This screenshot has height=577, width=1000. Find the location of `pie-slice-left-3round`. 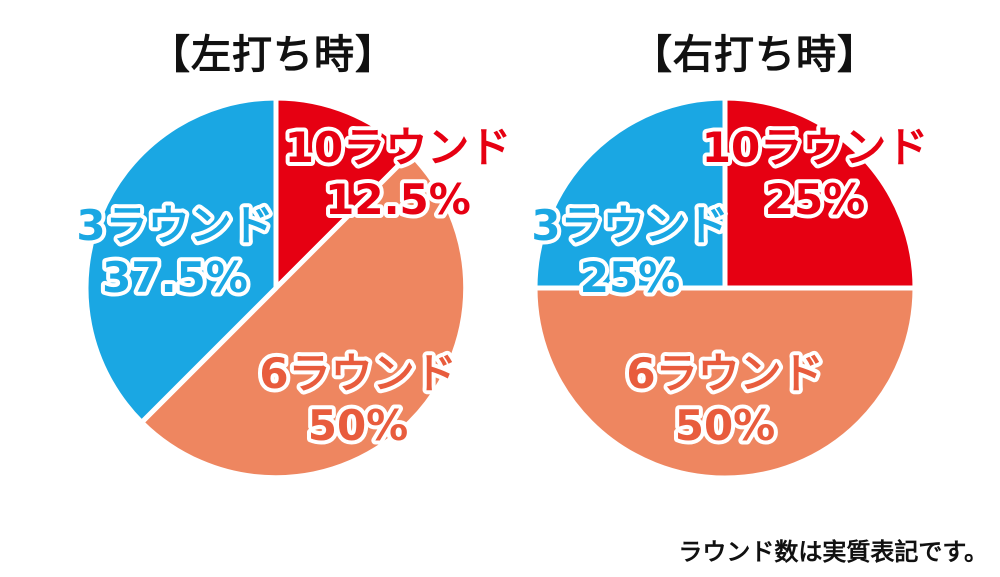

pie-slice-left-3round is located at coordinates (181, 260).